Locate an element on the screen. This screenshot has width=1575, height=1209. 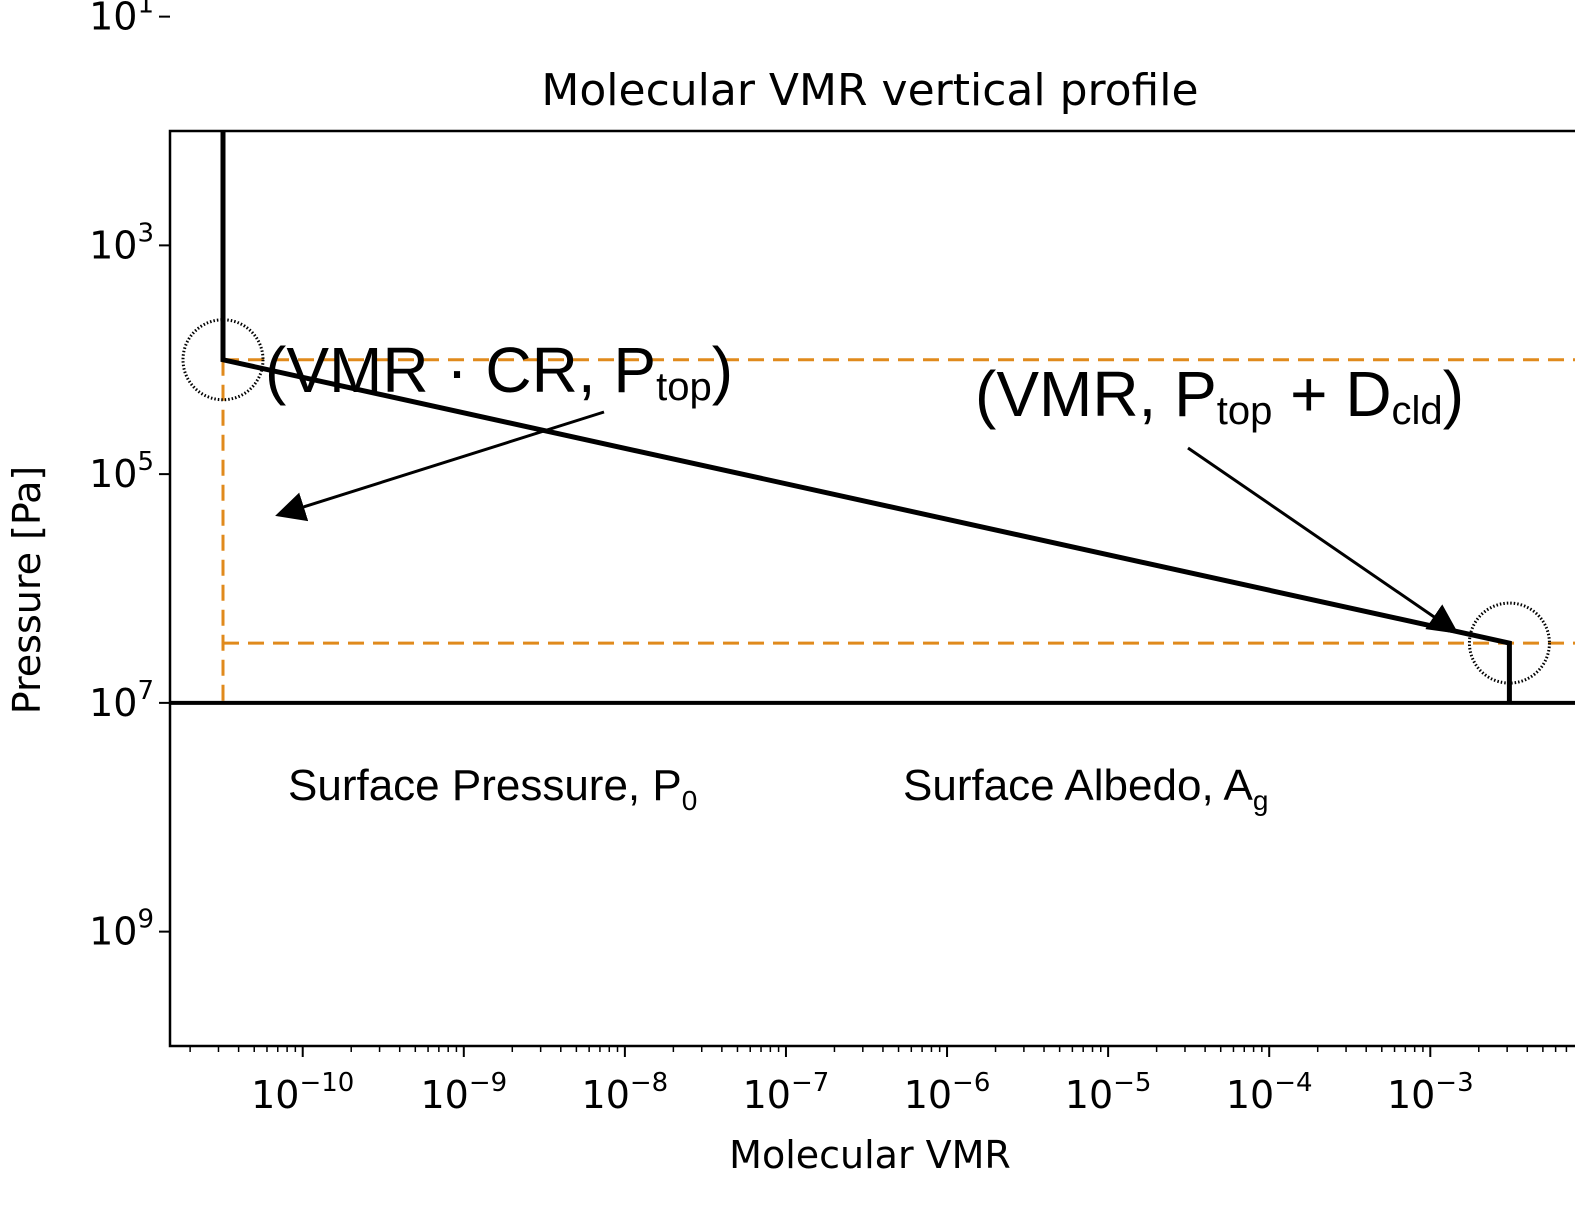
x-tick-exponent: −10 is located at coordinates (326, 1083).